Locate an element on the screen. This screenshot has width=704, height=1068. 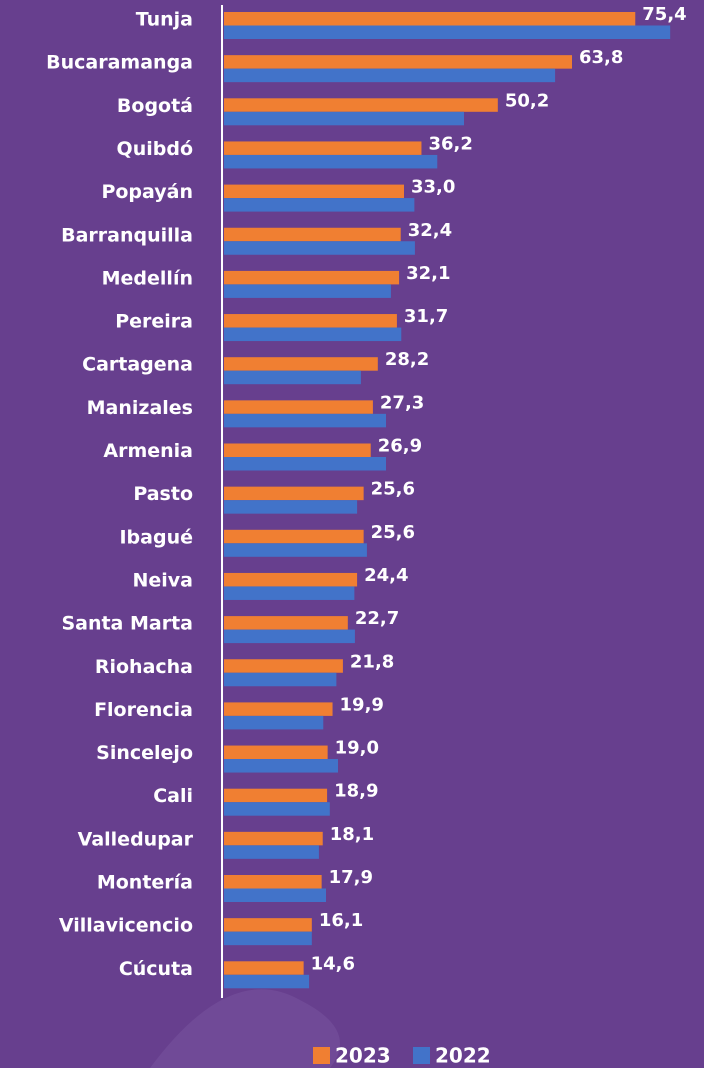
value-label: 19,0 is located at coordinates (357, 748).